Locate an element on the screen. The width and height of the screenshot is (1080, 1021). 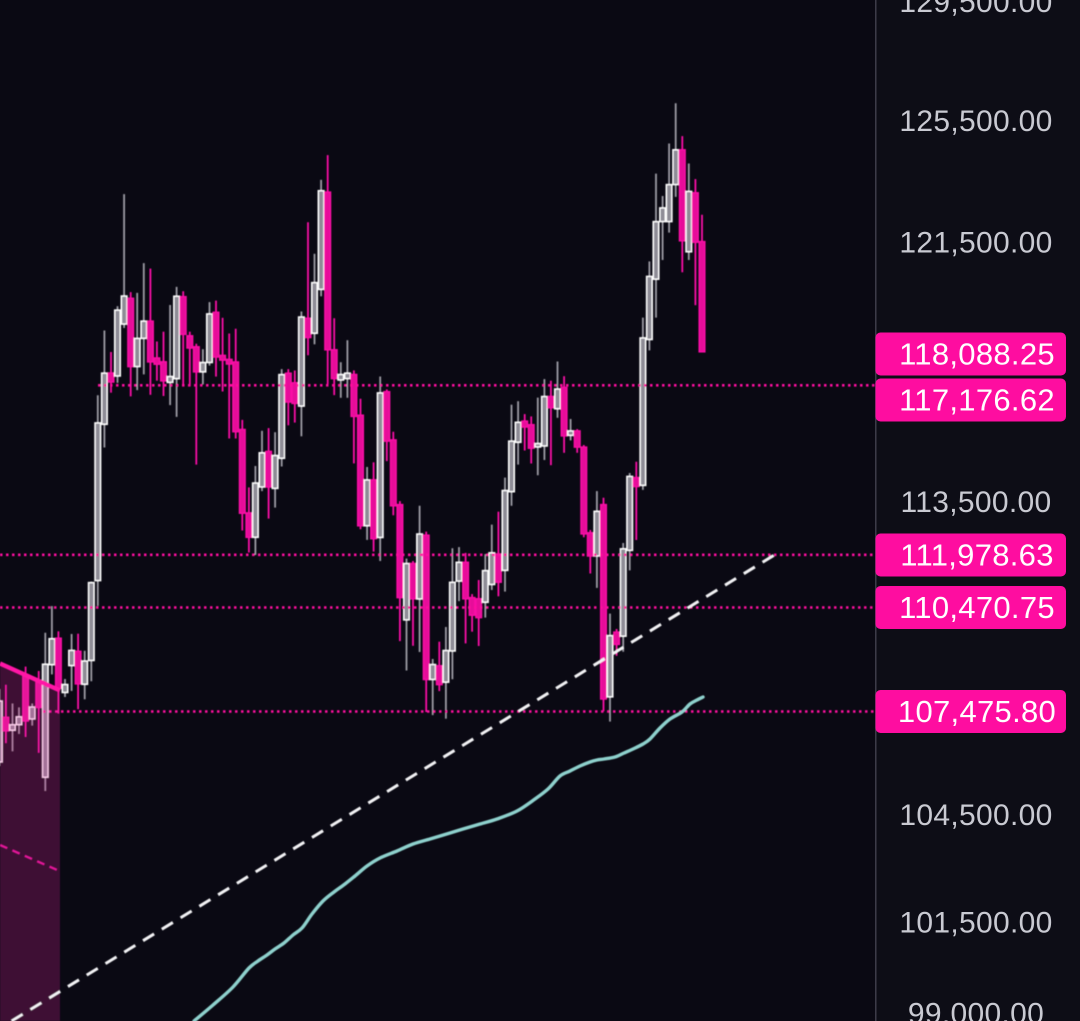
svg-text: 129,500.00 is located at coordinates (975, 9).